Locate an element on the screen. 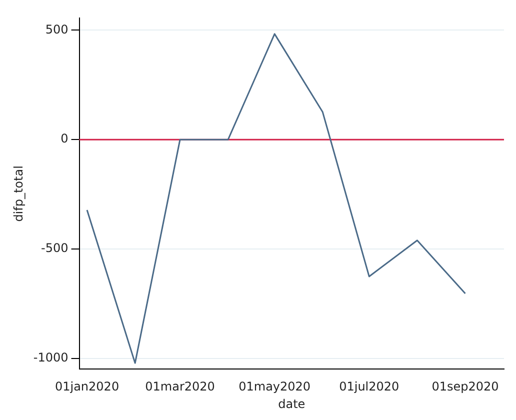 The width and height of the screenshot is (516, 420). x-tick-label: 01jan2020 is located at coordinates (87, 387).